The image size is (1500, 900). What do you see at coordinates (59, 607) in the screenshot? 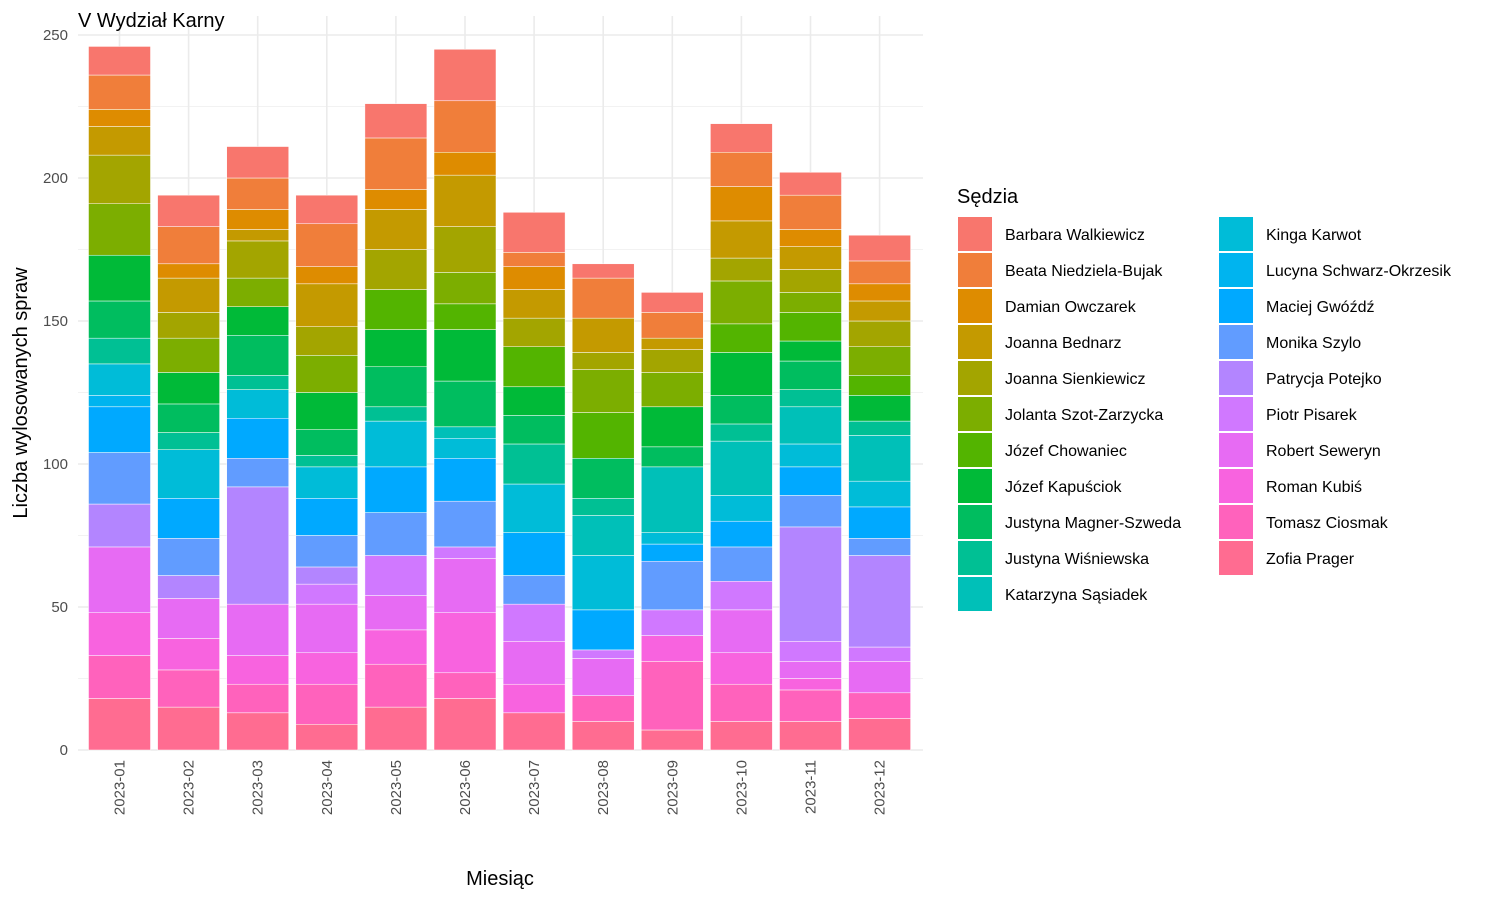
I see `y-tick-label: 50` at bounding box center [59, 607].